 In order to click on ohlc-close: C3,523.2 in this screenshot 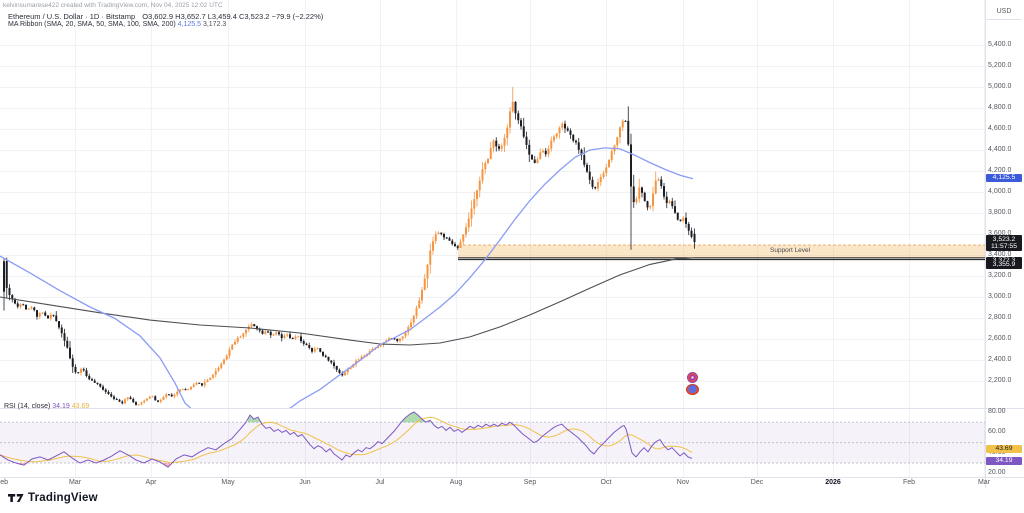, I will do `click(254, 16)`.